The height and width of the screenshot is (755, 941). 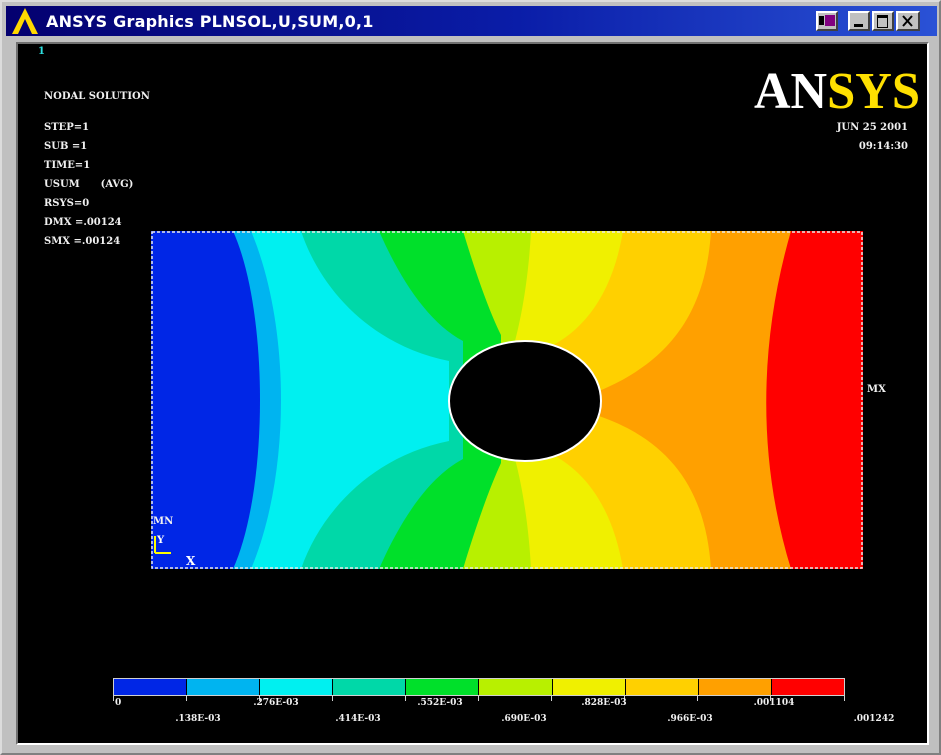 I want to click on item-label: USUM (AVG), so click(x=89, y=184).